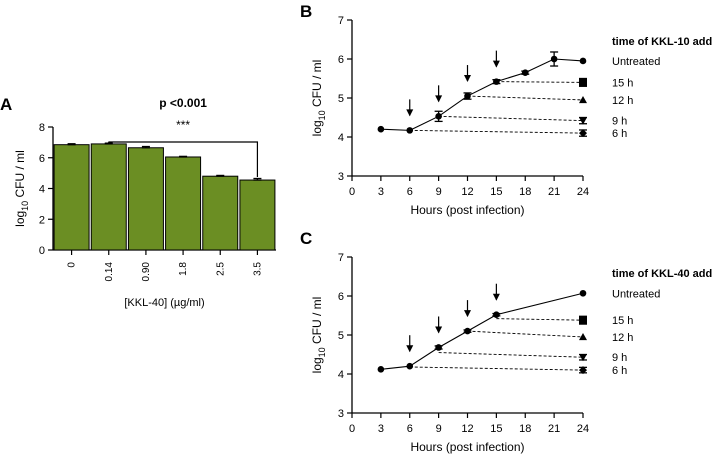 This screenshot has height=462, width=712. Describe the element at coordinates (306, 238) in the screenshot. I see `panel-label-c: C` at that location.